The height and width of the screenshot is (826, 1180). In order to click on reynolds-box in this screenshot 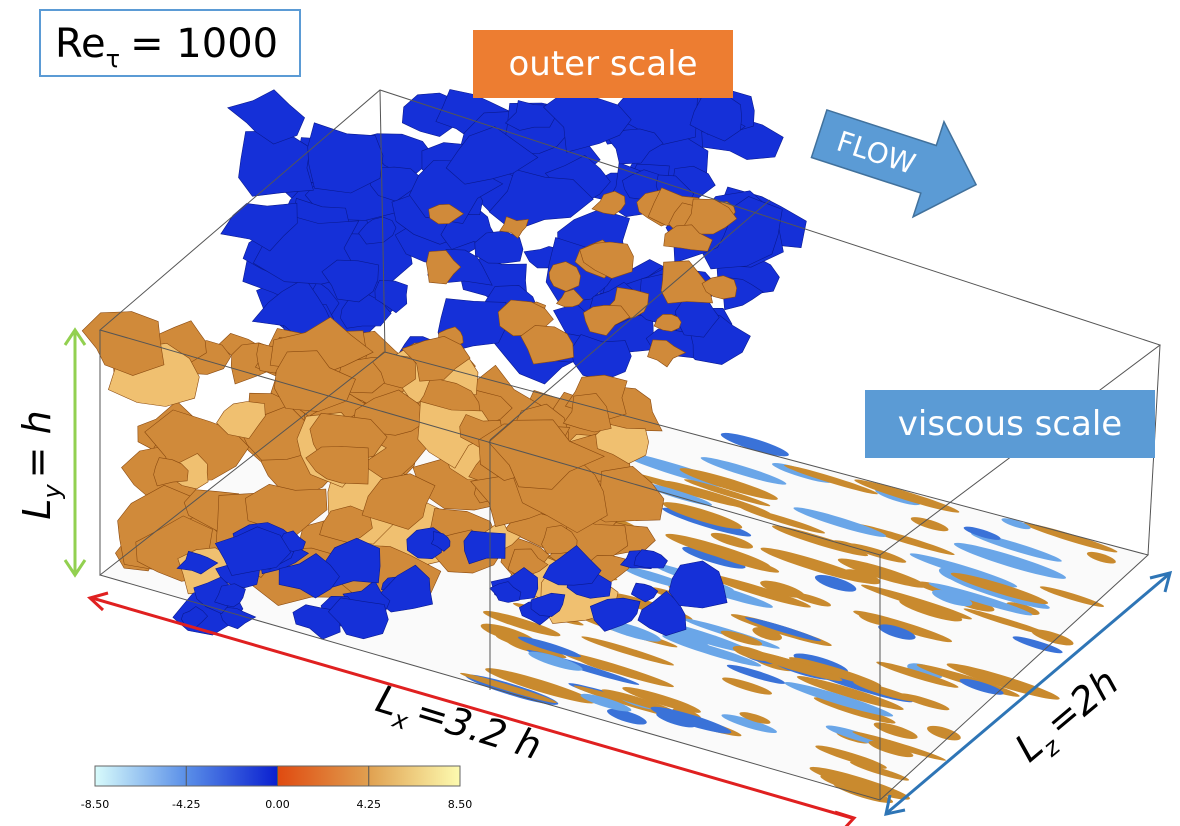, I will do `click(170, 43)`.